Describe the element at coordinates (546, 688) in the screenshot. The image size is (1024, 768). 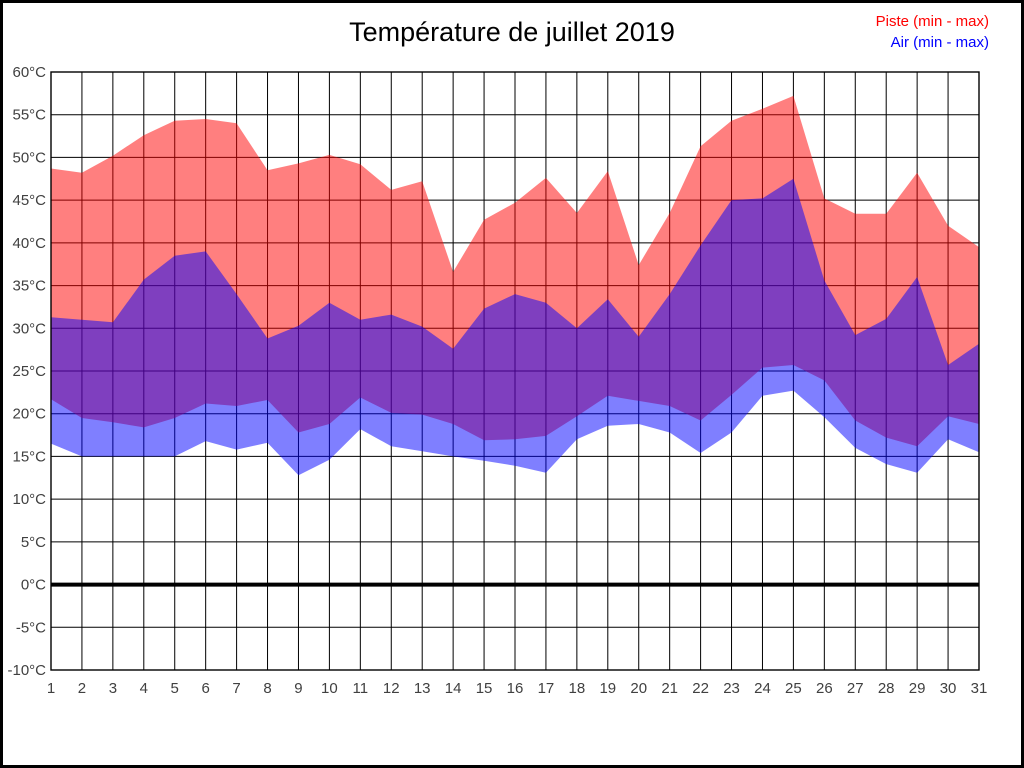
I see `svg-text: 17` at that location.